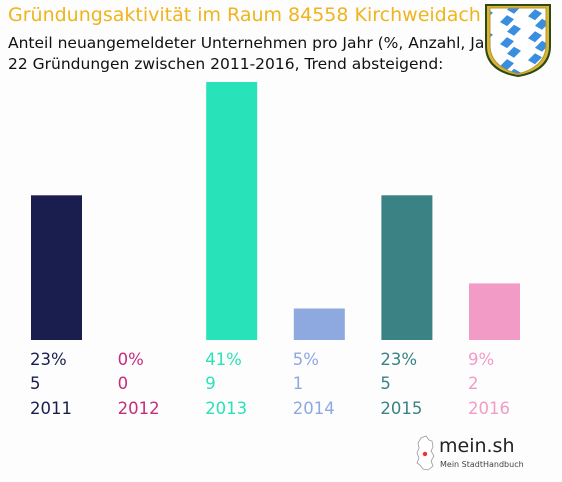 The image size is (562, 482). I want to click on count-label-2013: 9, so click(210, 383).